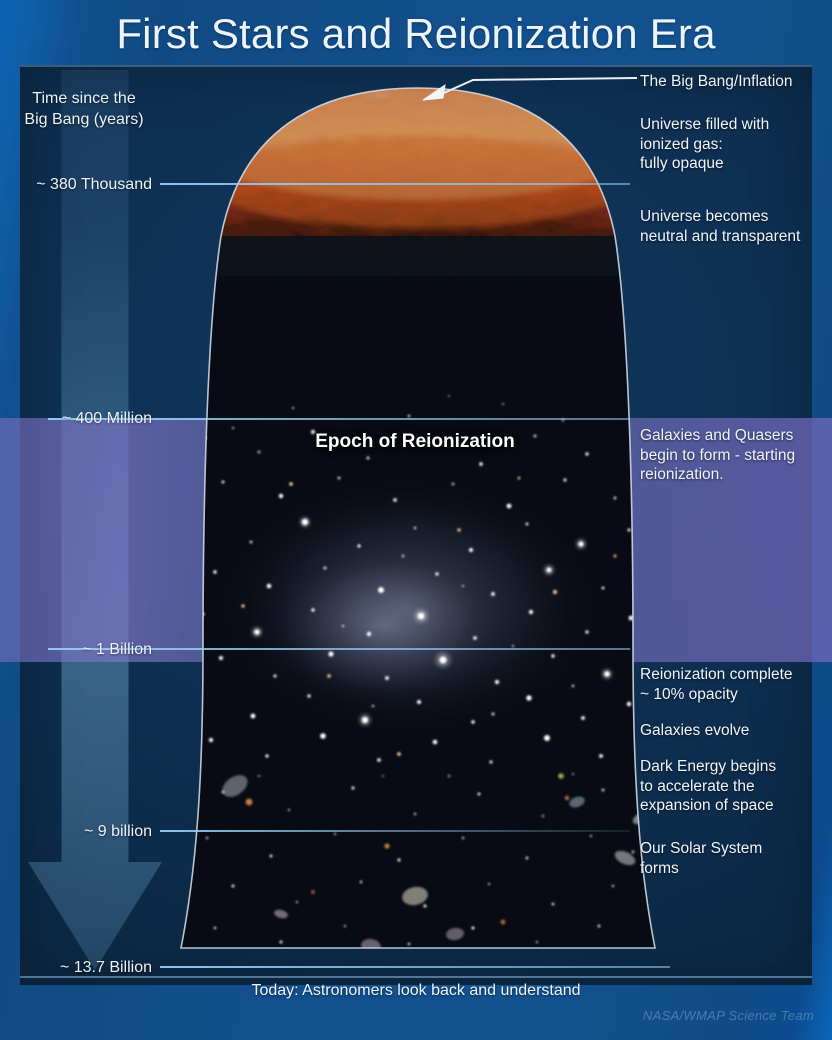  Describe the element at coordinates (84, 109) in the screenshot. I see `time-axis-heading: Time since the Big Bang (years)` at that location.